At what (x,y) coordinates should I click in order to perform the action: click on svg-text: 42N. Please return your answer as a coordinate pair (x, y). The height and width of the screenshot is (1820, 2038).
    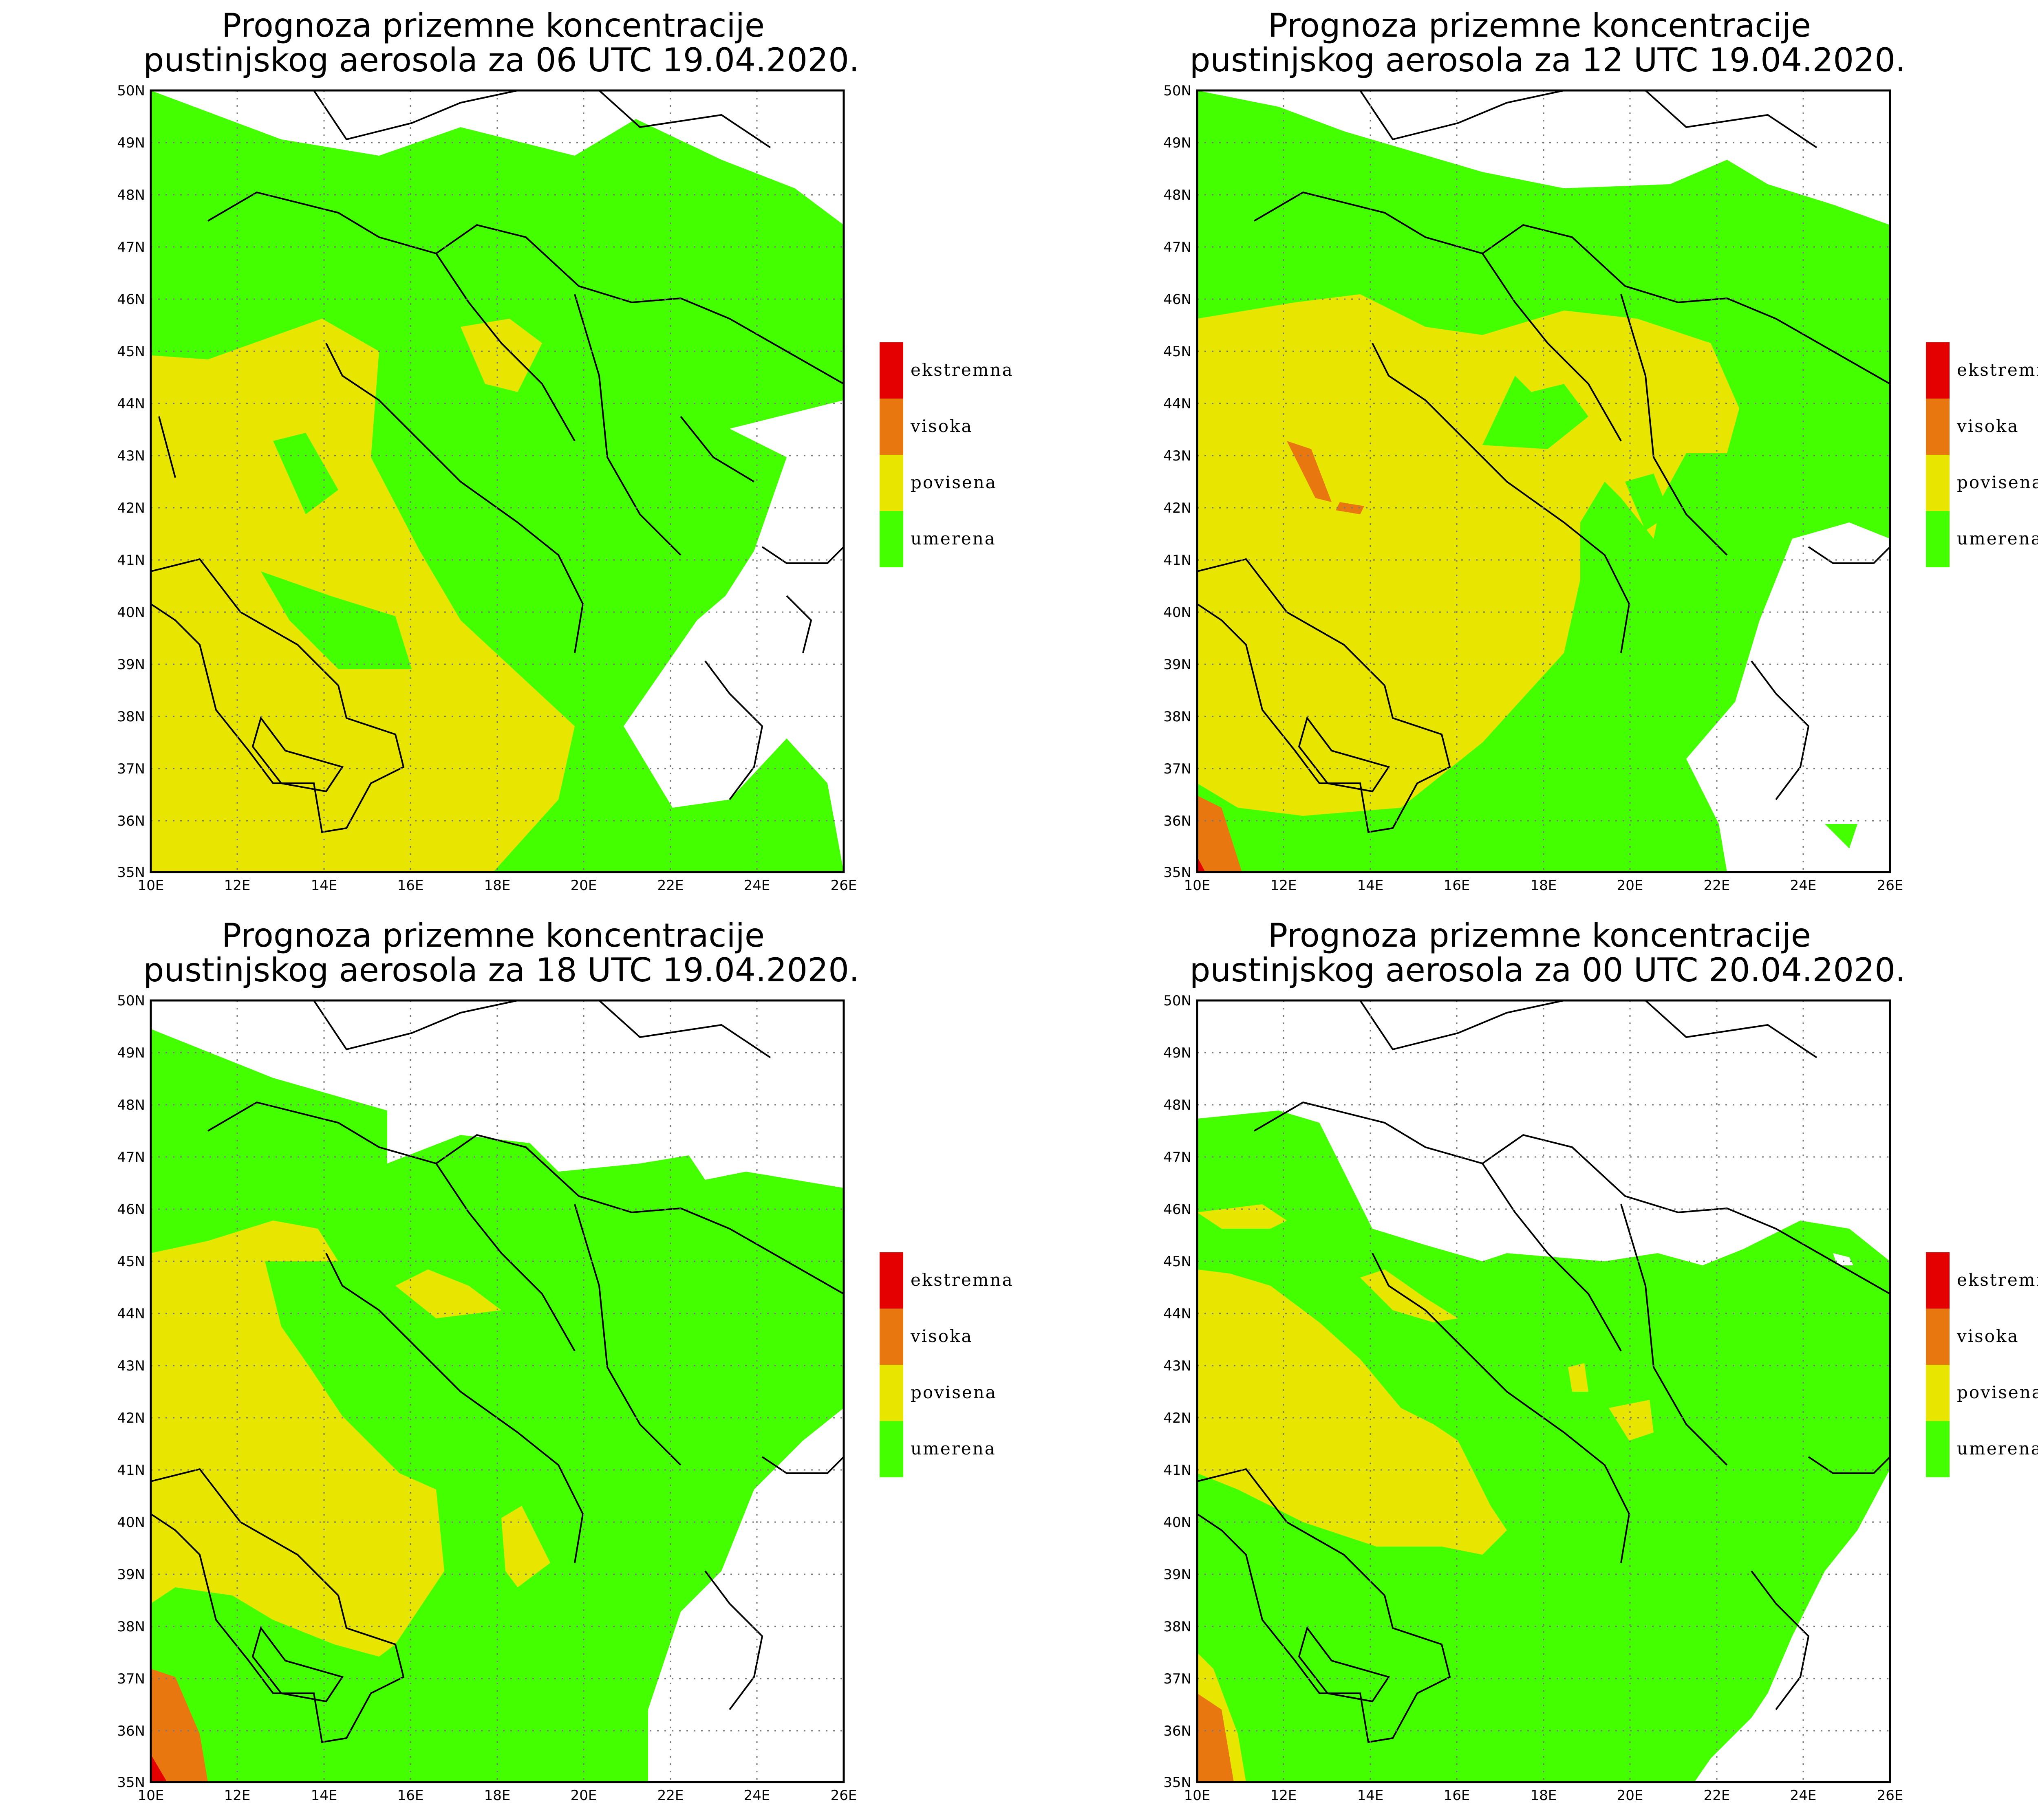
    Looking at the image, I should click on (1177, 508).